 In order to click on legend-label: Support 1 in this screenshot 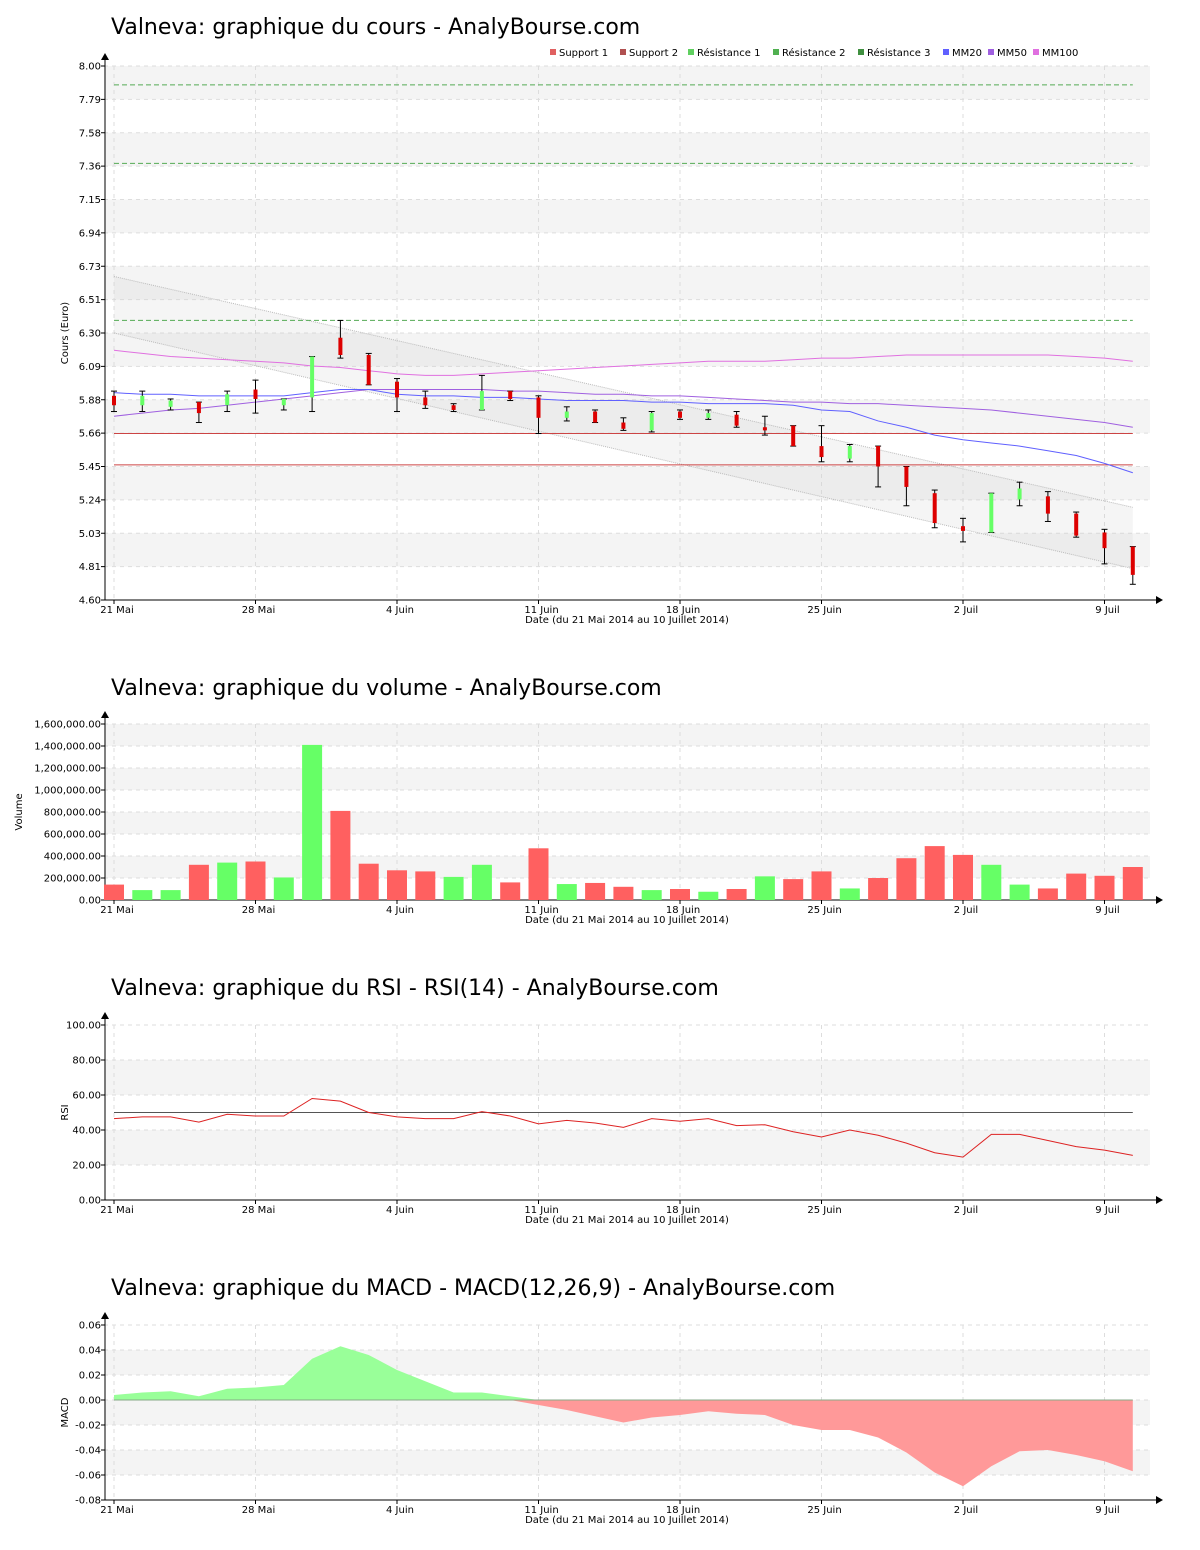, I will do `click(583, 53)`.